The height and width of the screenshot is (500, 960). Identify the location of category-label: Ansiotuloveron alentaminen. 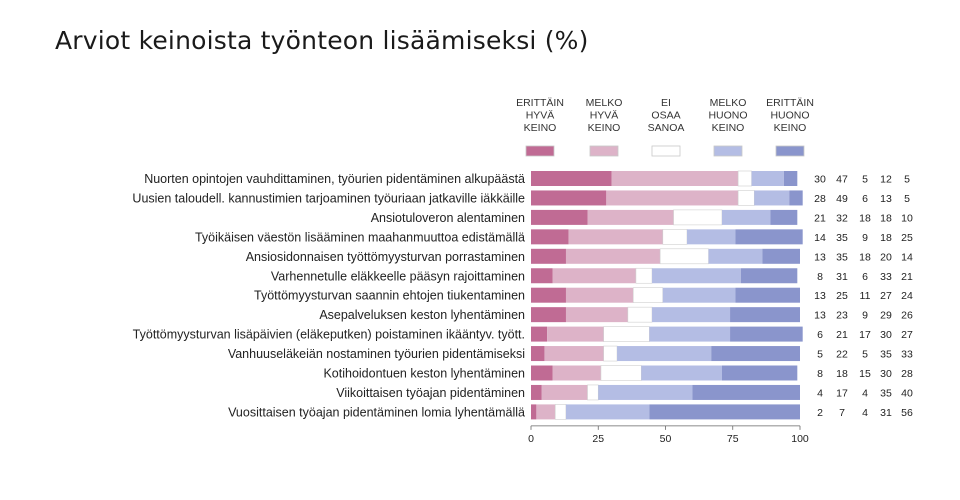
(448, 218).